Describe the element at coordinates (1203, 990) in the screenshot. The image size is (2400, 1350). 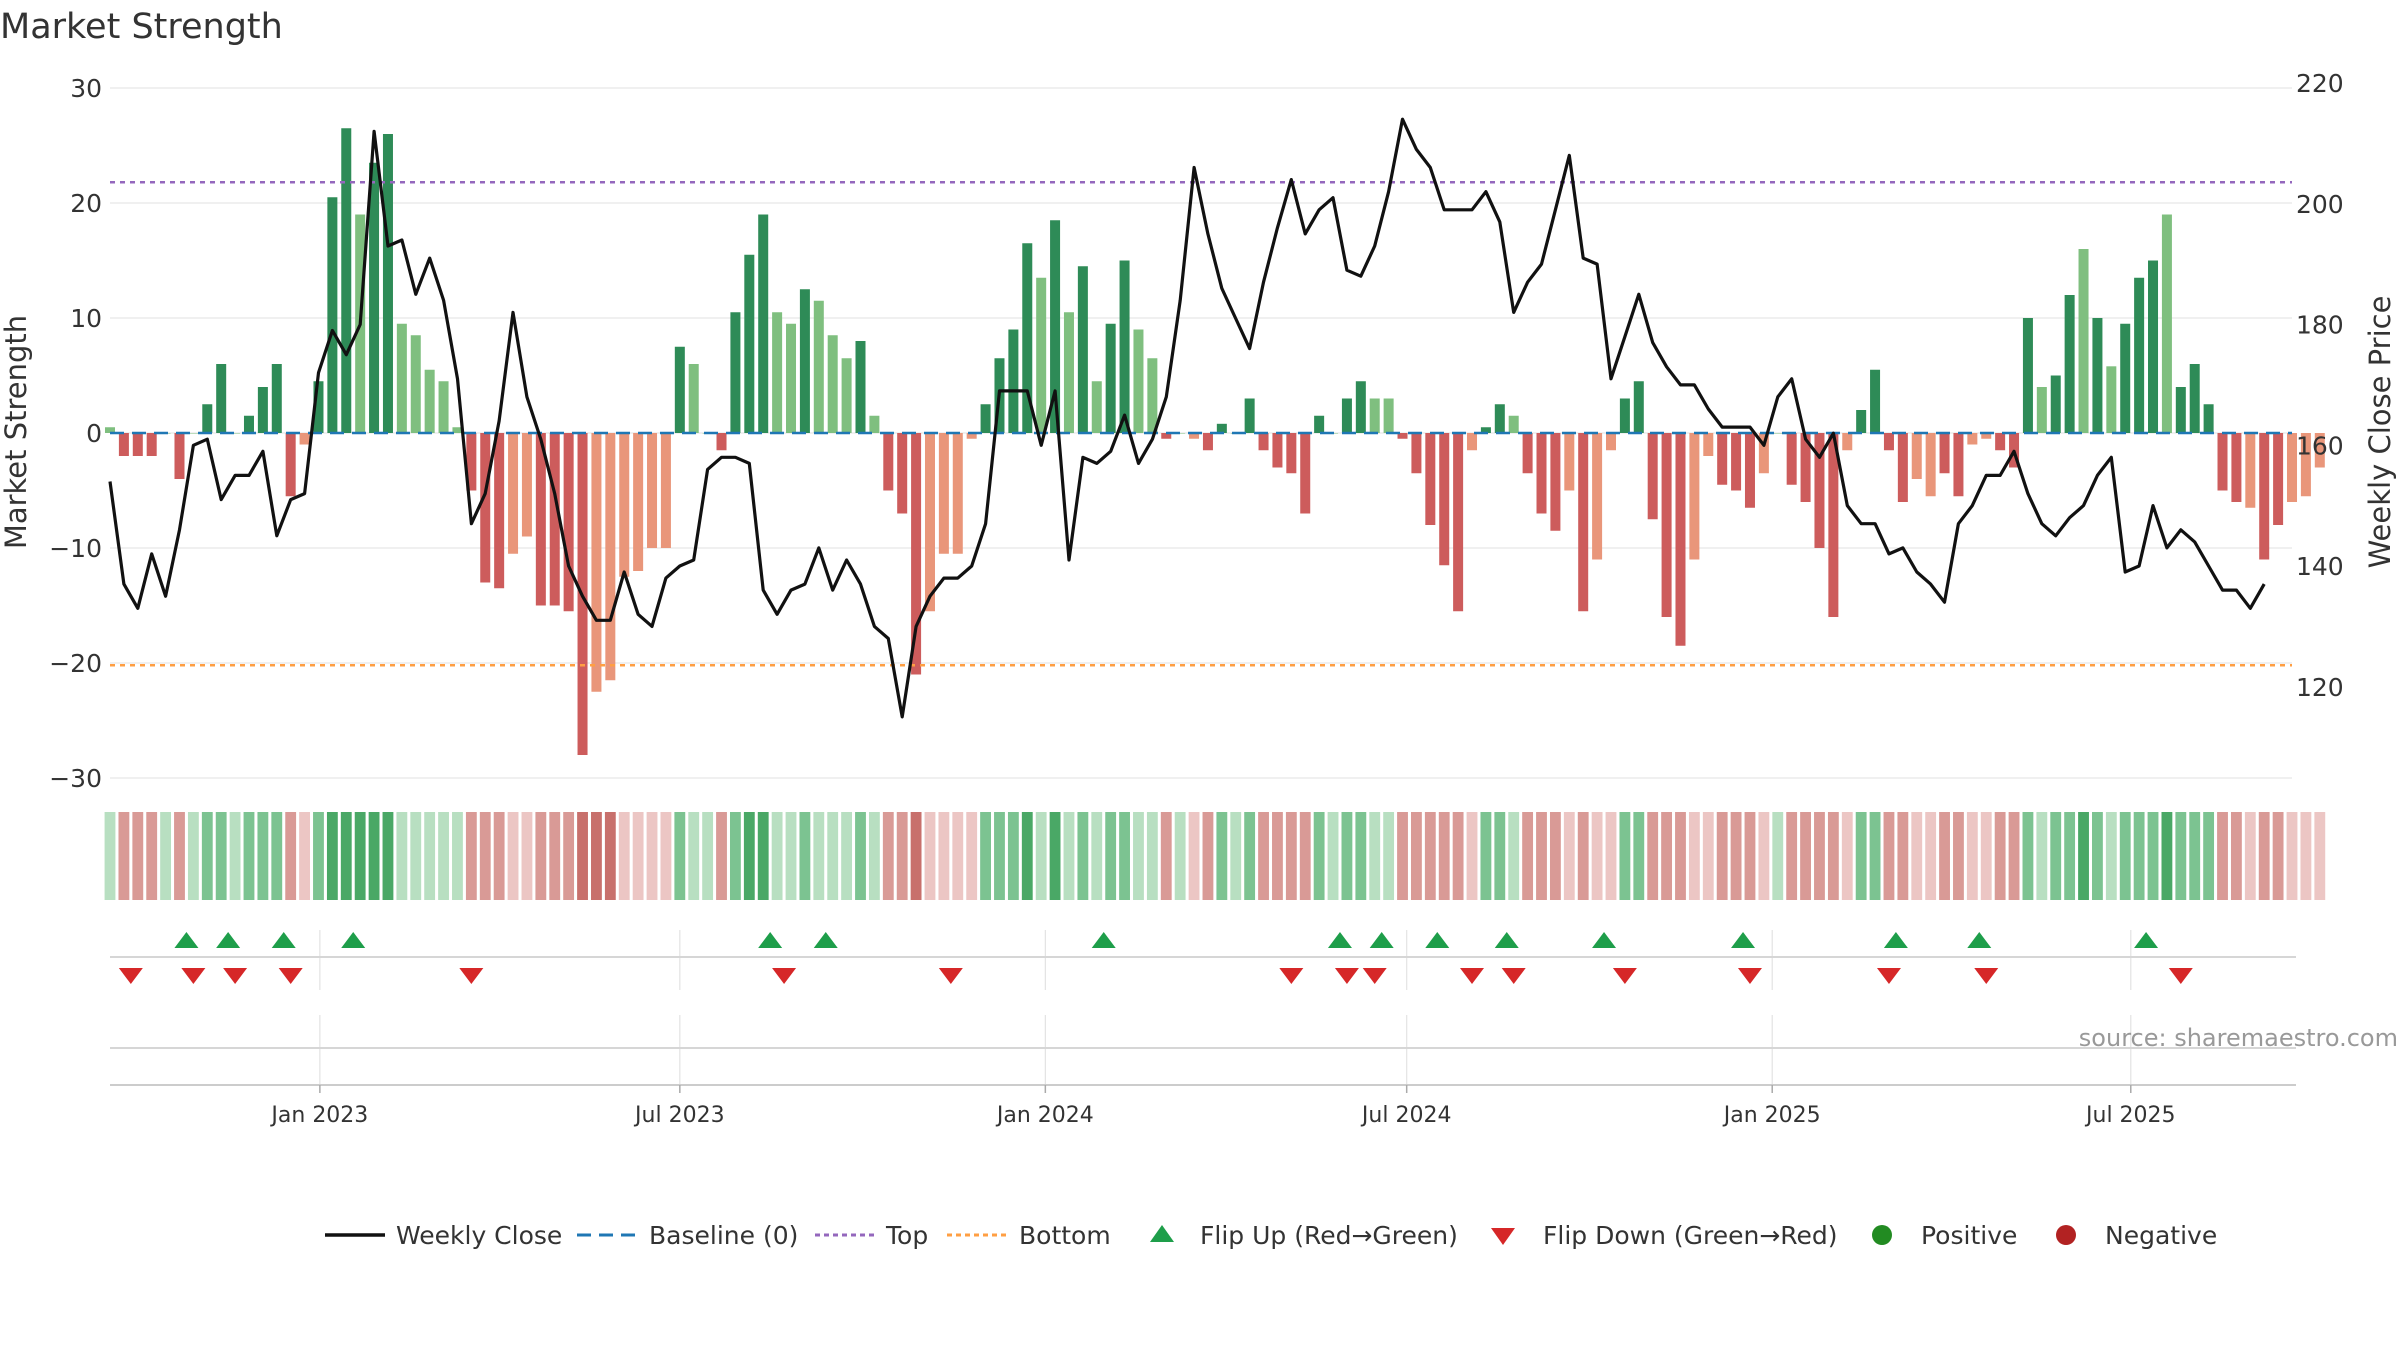
I see `flip-markers` at that location.